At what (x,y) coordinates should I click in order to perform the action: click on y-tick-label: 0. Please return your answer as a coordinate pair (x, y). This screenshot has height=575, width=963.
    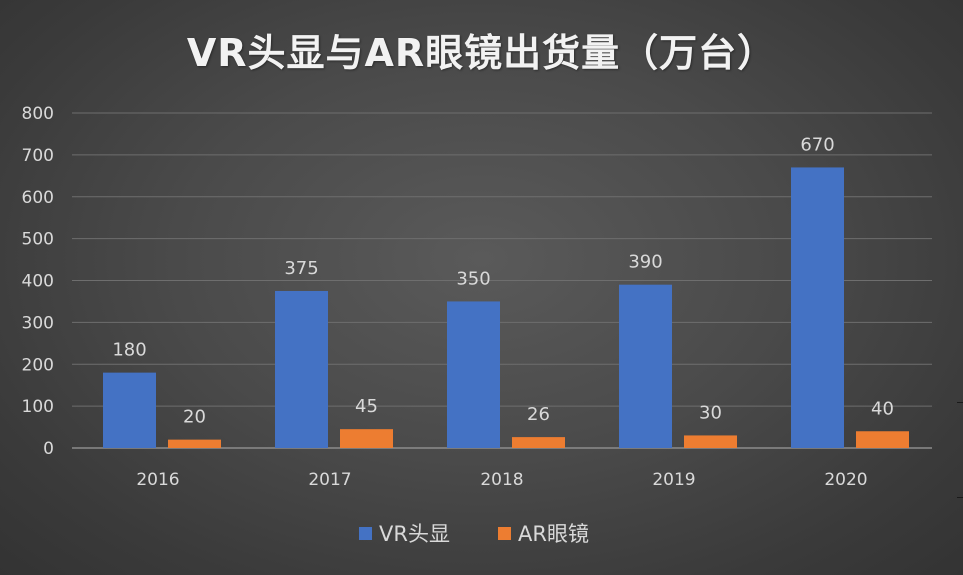
    Looking at the image, I should click on (48, 449).